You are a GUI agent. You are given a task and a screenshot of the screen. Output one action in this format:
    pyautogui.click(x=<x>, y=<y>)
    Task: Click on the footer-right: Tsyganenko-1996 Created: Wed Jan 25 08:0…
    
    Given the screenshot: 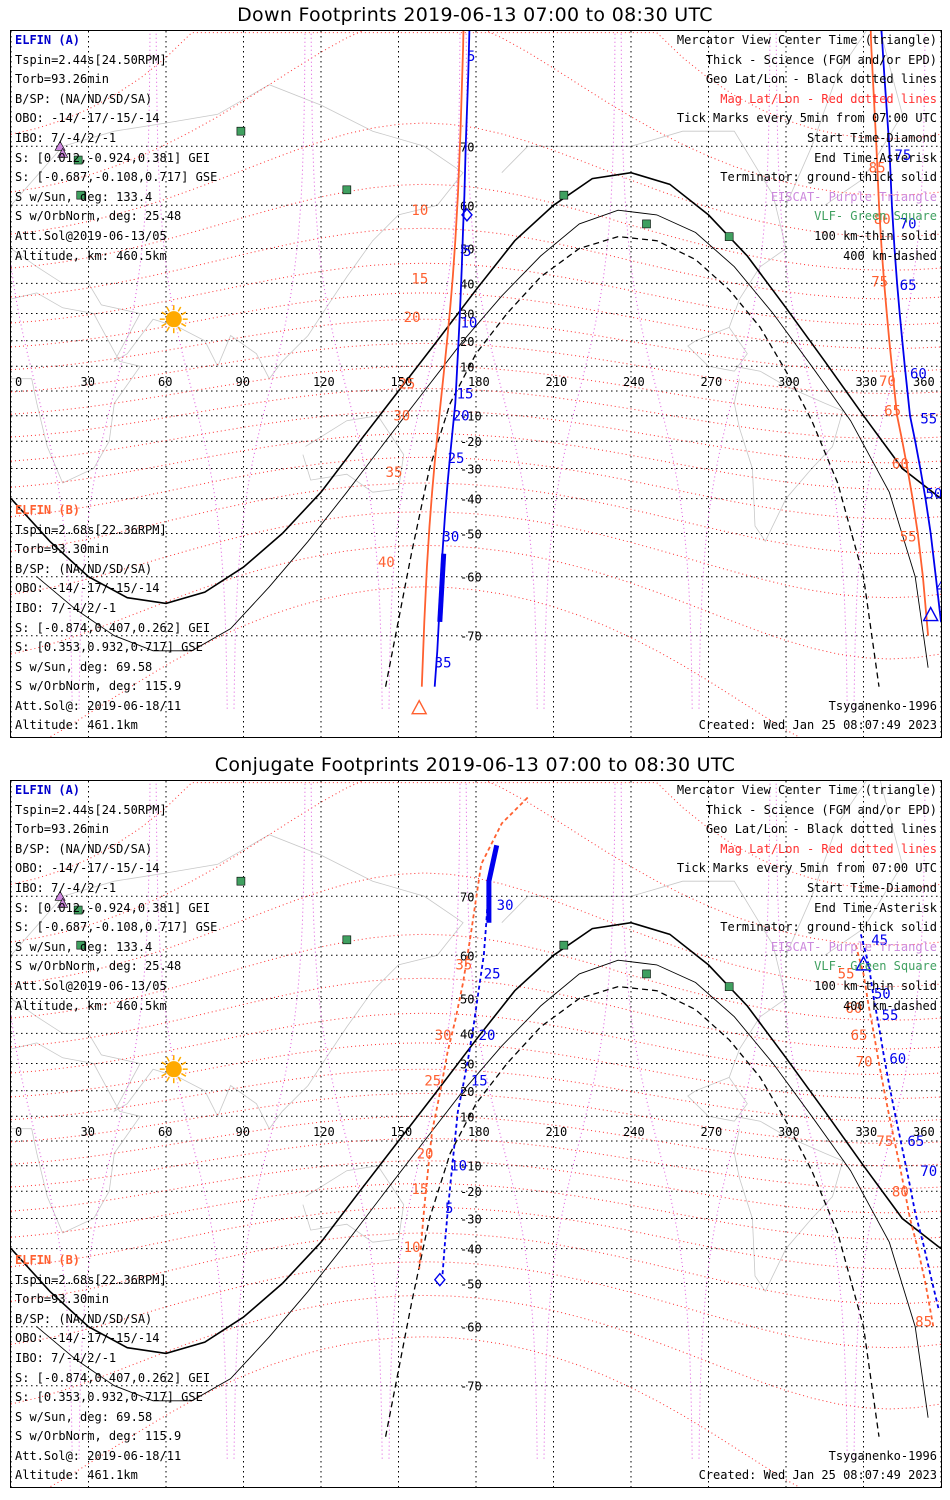 What is the action you would take?
    pyautogui.click(x=818, y=716)
    